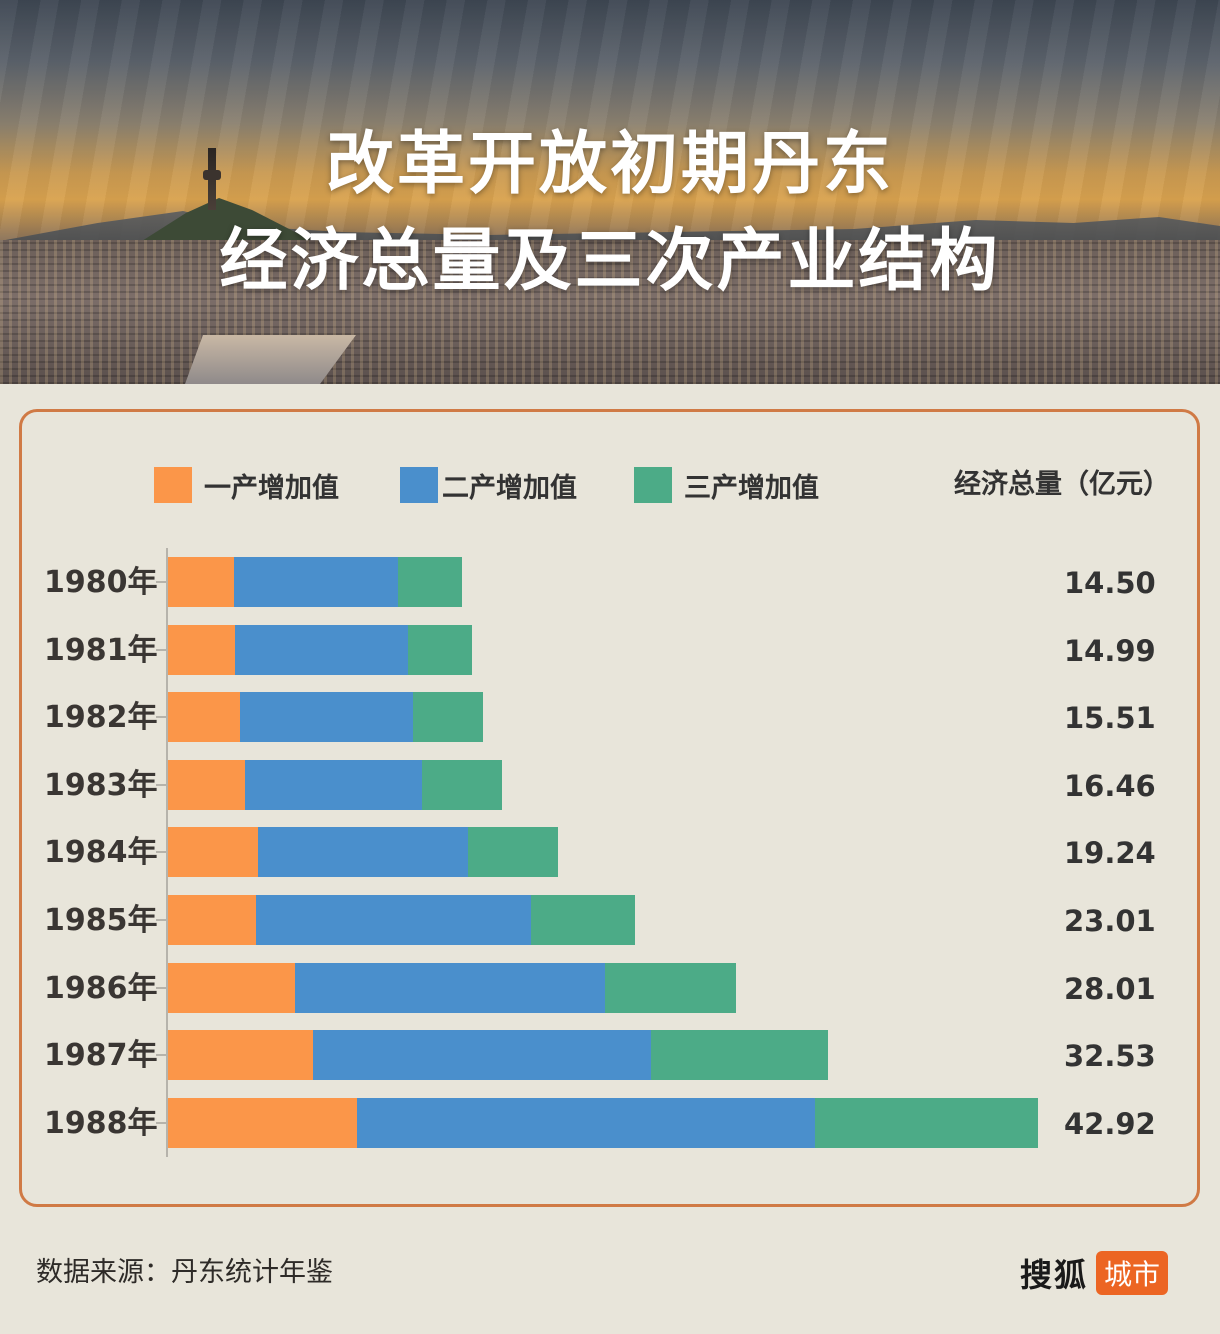 The height and width of the screenshot is (1334, 1220). Describe the element at coordinates (751, 488) in the screenshot. I see `legend-label: 三产增加值` at that location.